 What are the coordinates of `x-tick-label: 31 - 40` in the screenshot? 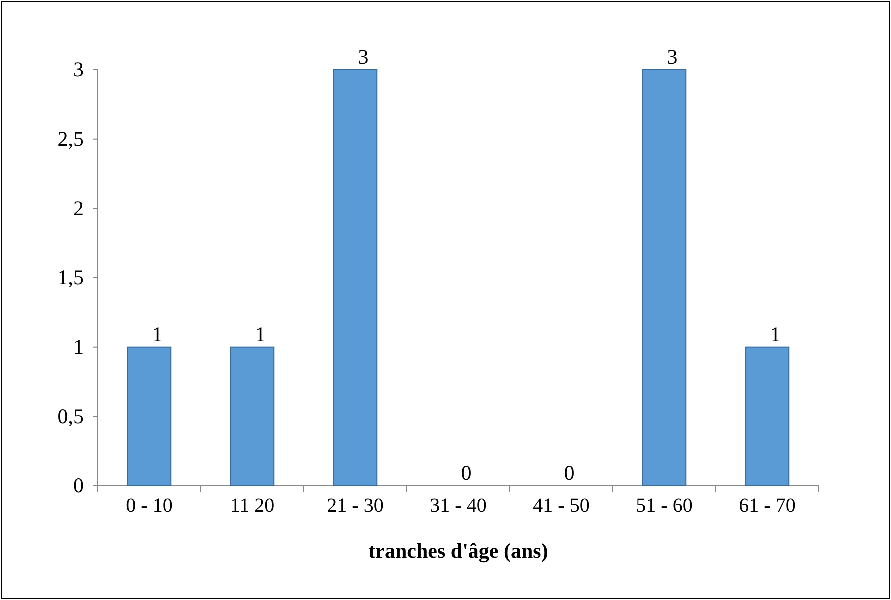 It's located at (458, 506).